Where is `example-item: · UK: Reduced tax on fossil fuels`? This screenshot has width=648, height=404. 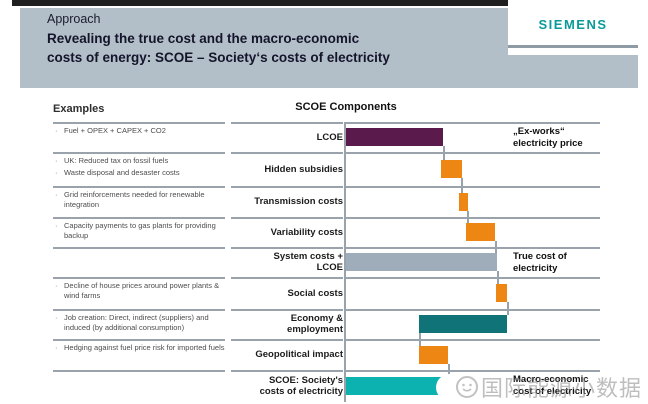 example-item: · UK: Reduced tax on fossil fuels is located at coordinates (140, 161).